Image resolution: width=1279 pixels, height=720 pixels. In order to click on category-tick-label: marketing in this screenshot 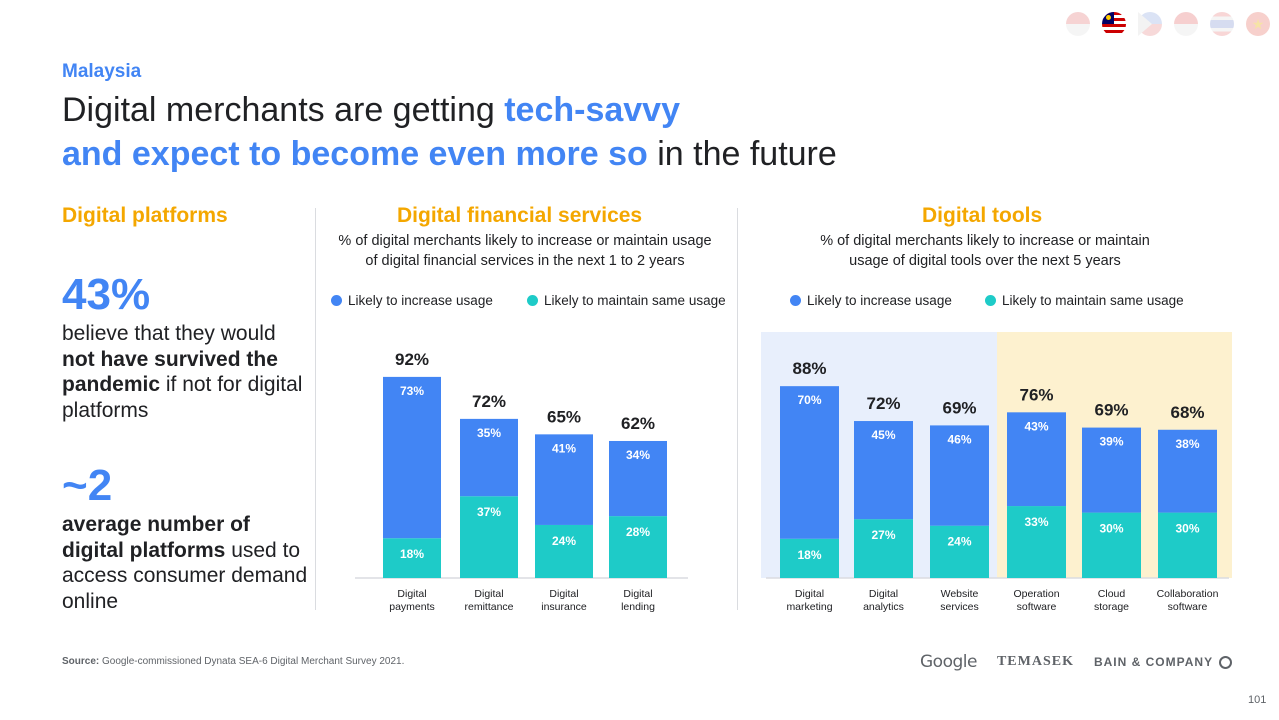, I will do `click(809, 607)`.